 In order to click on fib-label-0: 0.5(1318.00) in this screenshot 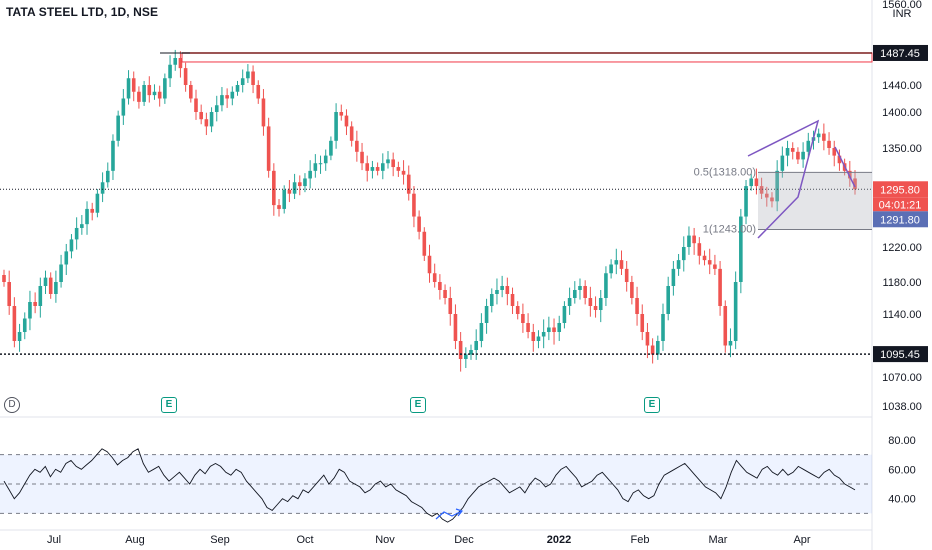, I will do `click(725, 172)`.